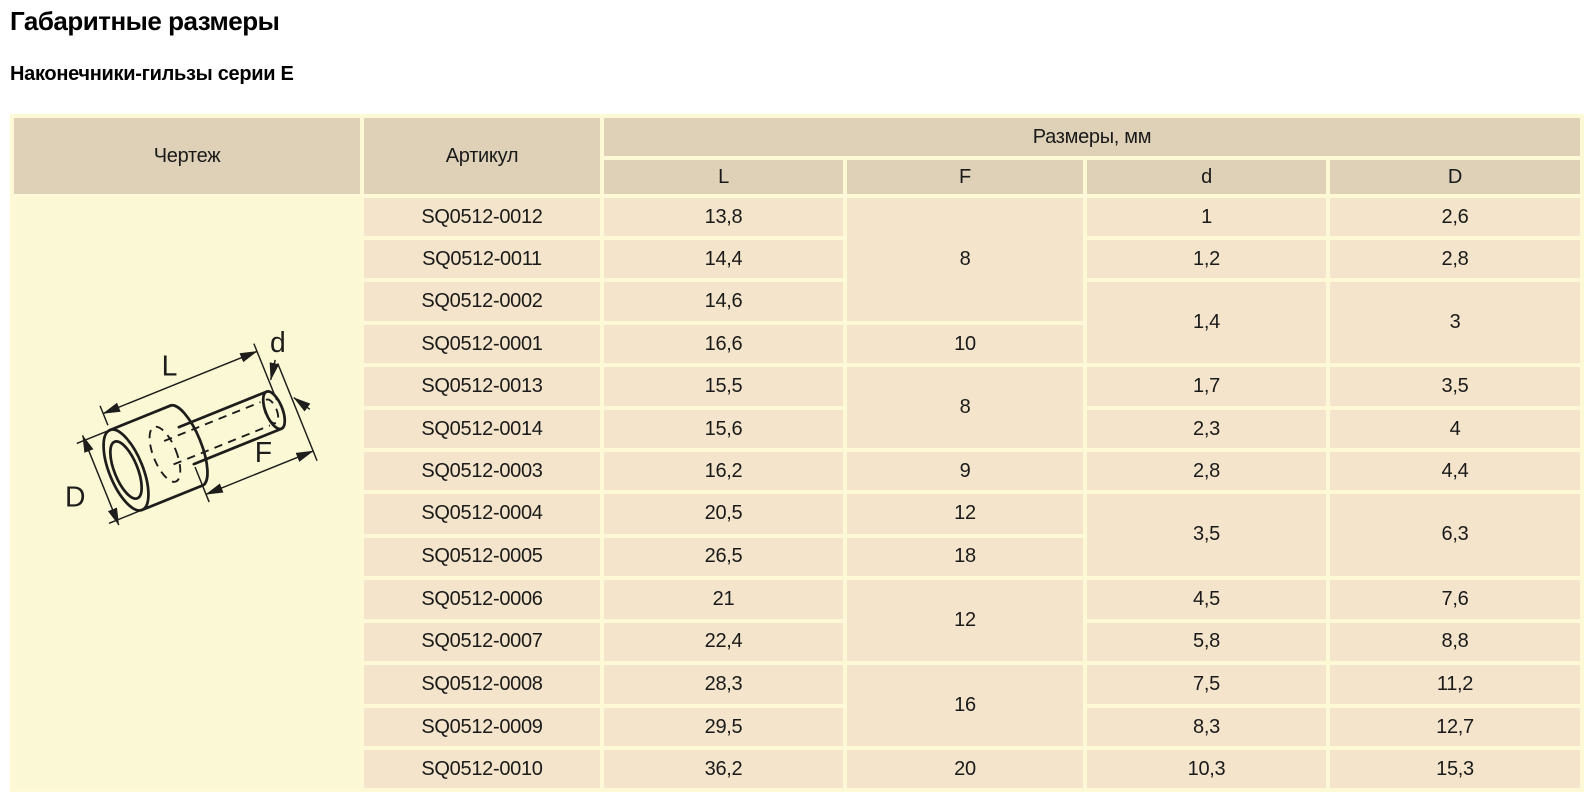  Describe the element at coordinates (187, 156) in the screenshot. I see `header-drawing: Чертеж` at that location.